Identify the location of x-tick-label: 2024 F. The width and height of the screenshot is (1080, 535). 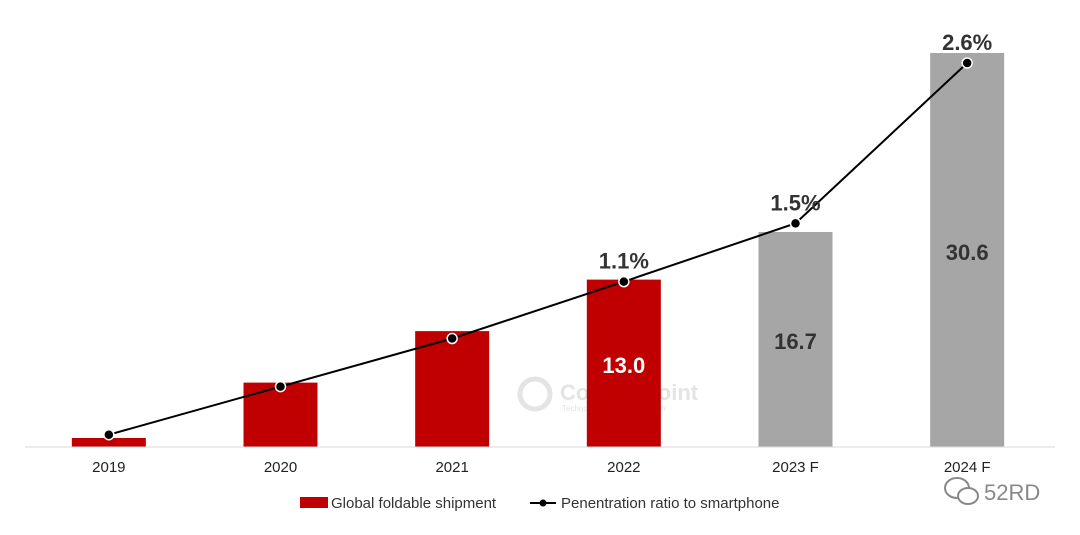
(967, 467).